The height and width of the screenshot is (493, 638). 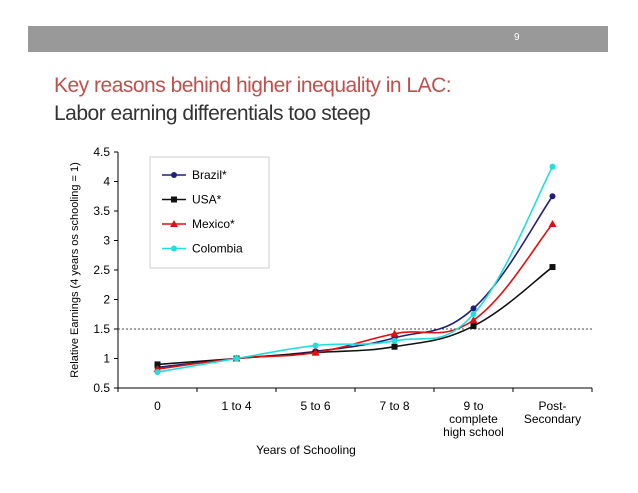 What do you see at coordinates (209, 212) in the screenshot?
I see `legend: Brazil* USA* Mexico* Colombia` at bounding box center [209, 212].